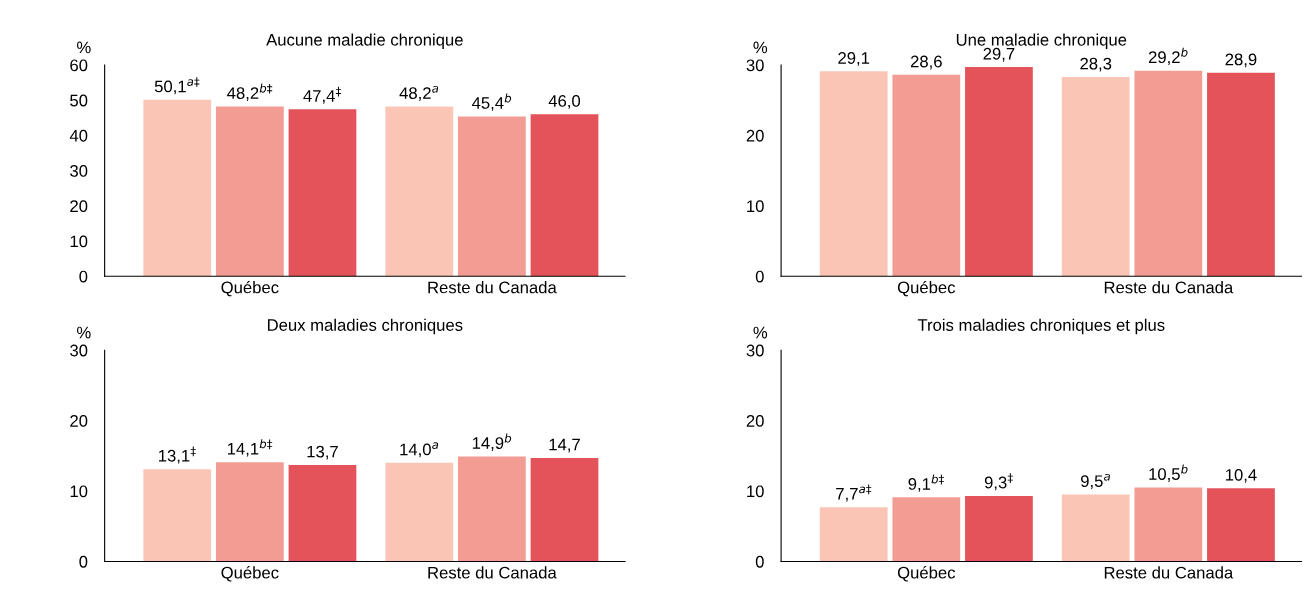 The image size is (1308, 591). What do you see at coordinates (322, 95) in the screenshot?
I see `data-label: 47,4$^{‡}$` at bounding box center [322, 95].